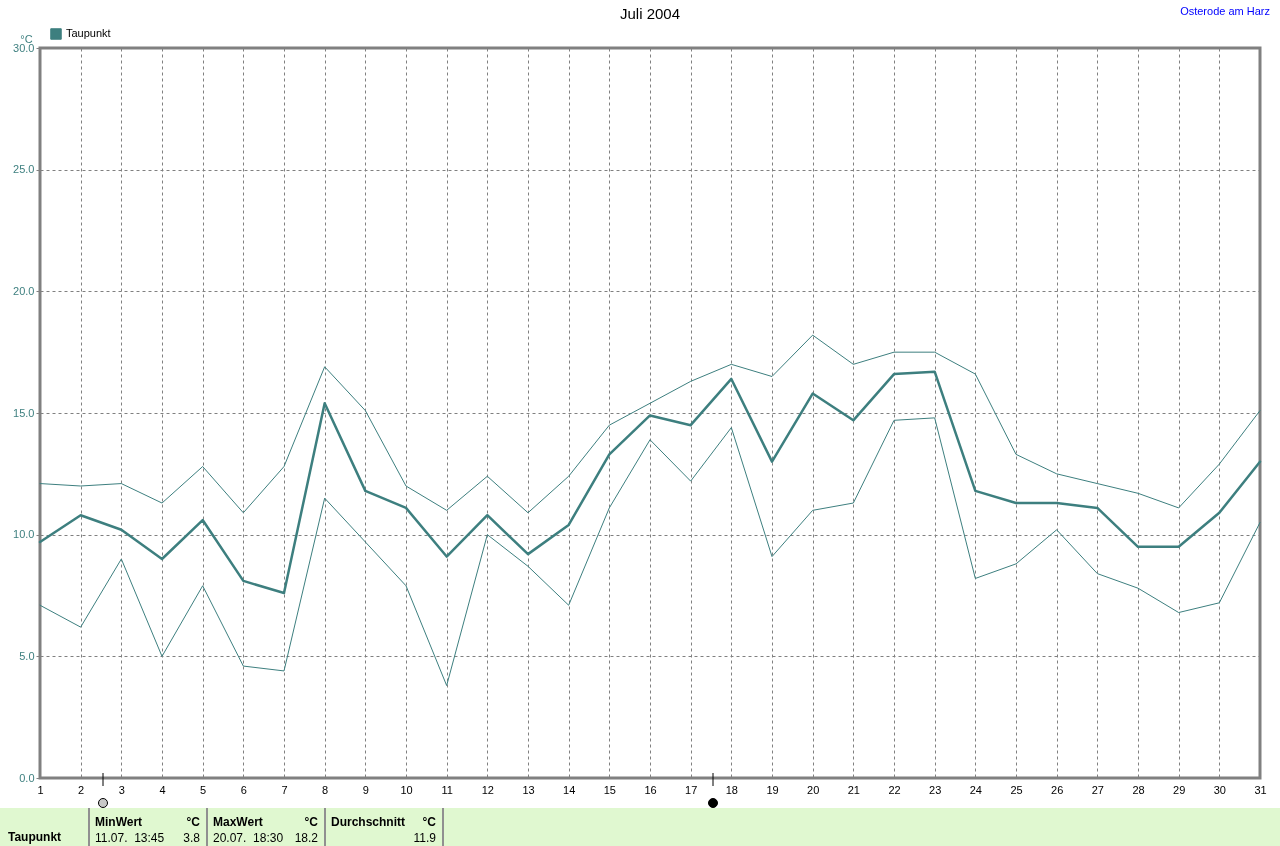 The image size is (1280, 846). I want to click on x-tick-label: 29, so click(1179, 789).